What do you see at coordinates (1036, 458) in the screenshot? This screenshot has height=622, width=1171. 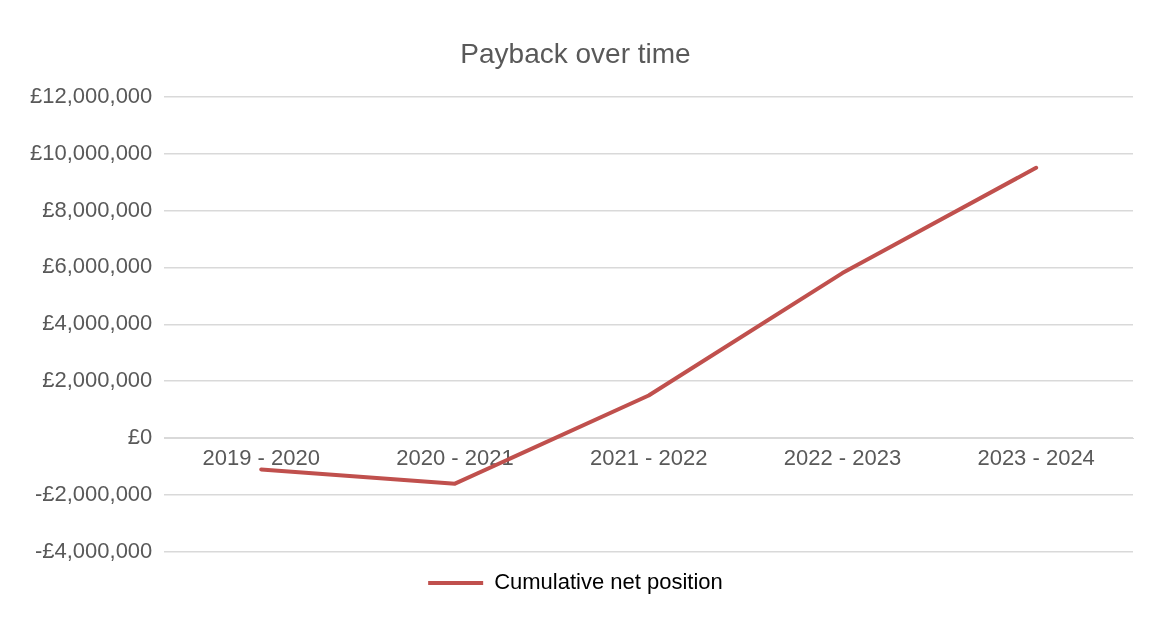 I see `x-tick-label: 2023 - 2024` at bounding box center [1036, 458].